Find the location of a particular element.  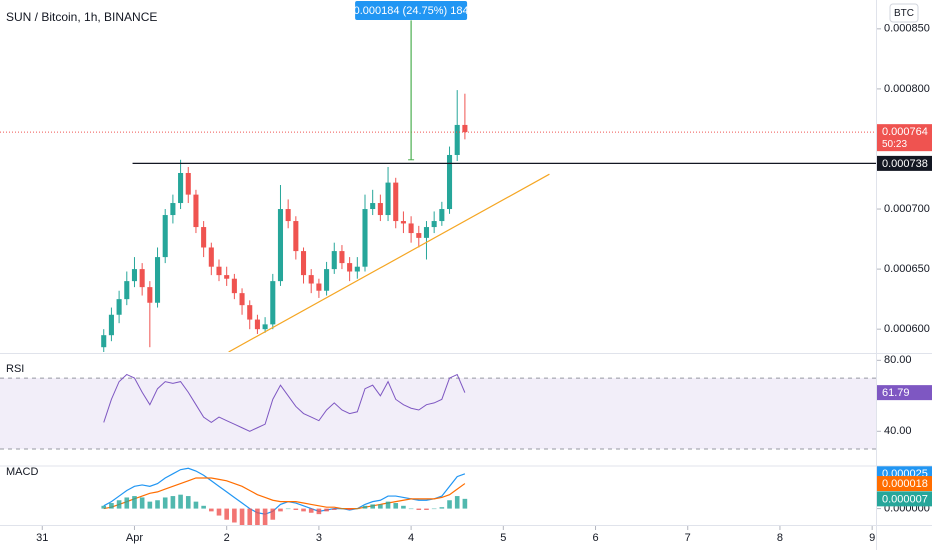

countdown: 50:23 is located at coordinates (894, 144).